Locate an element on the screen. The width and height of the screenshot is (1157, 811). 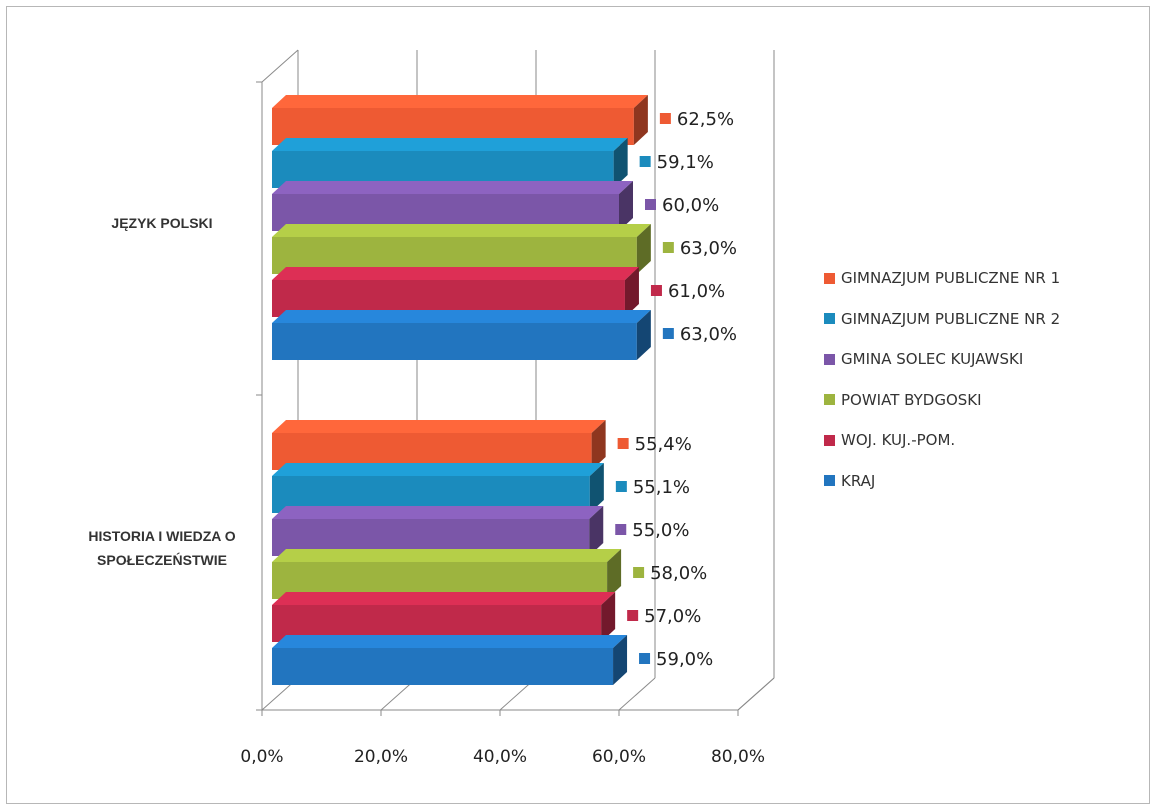
legend-label: GIMNAZJUM PUBLICZNE NR 1 is located at coordinates (951, 278).